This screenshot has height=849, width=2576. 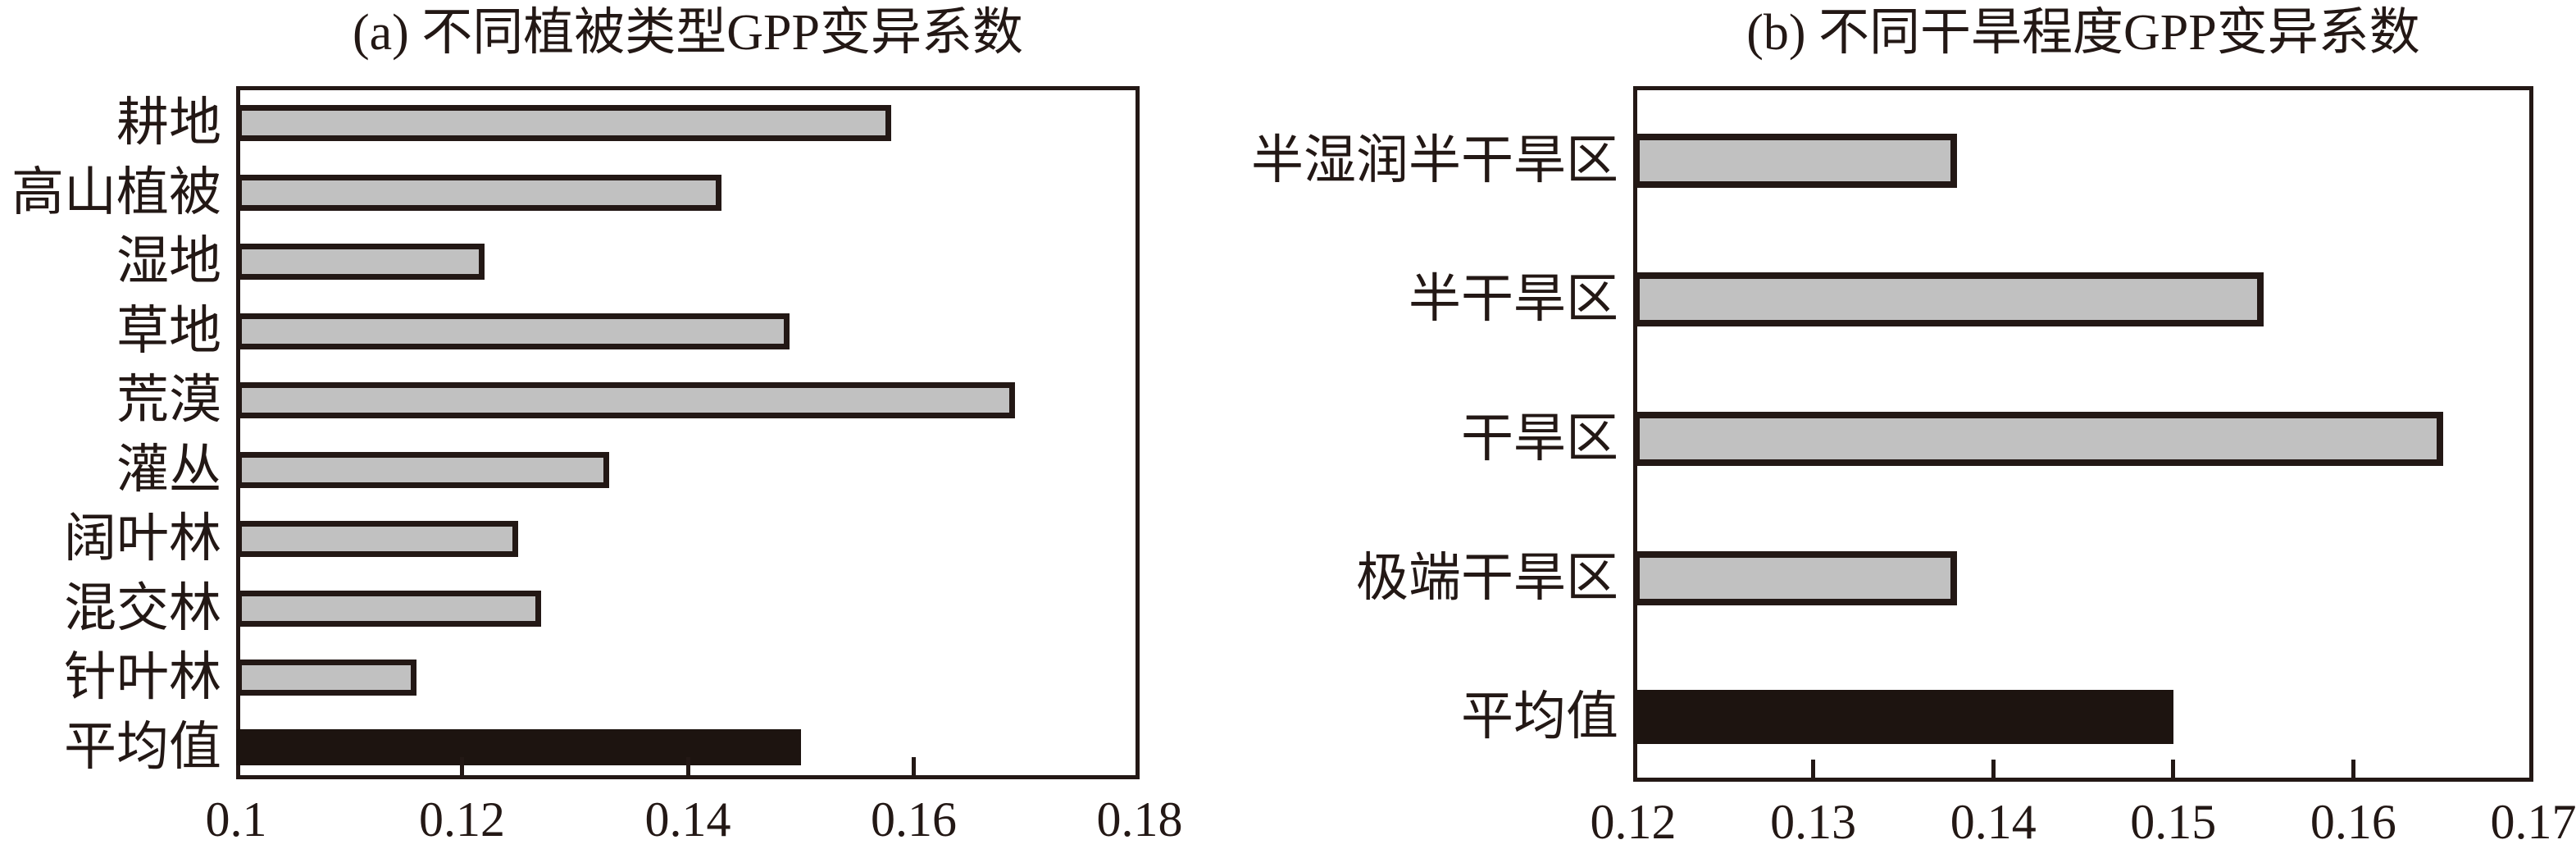 What do you see at coordinates (462, 819) in the screenshot?
I see `chart-a-x-tick-label-1: 0.12` at bounding box center [462, 819].